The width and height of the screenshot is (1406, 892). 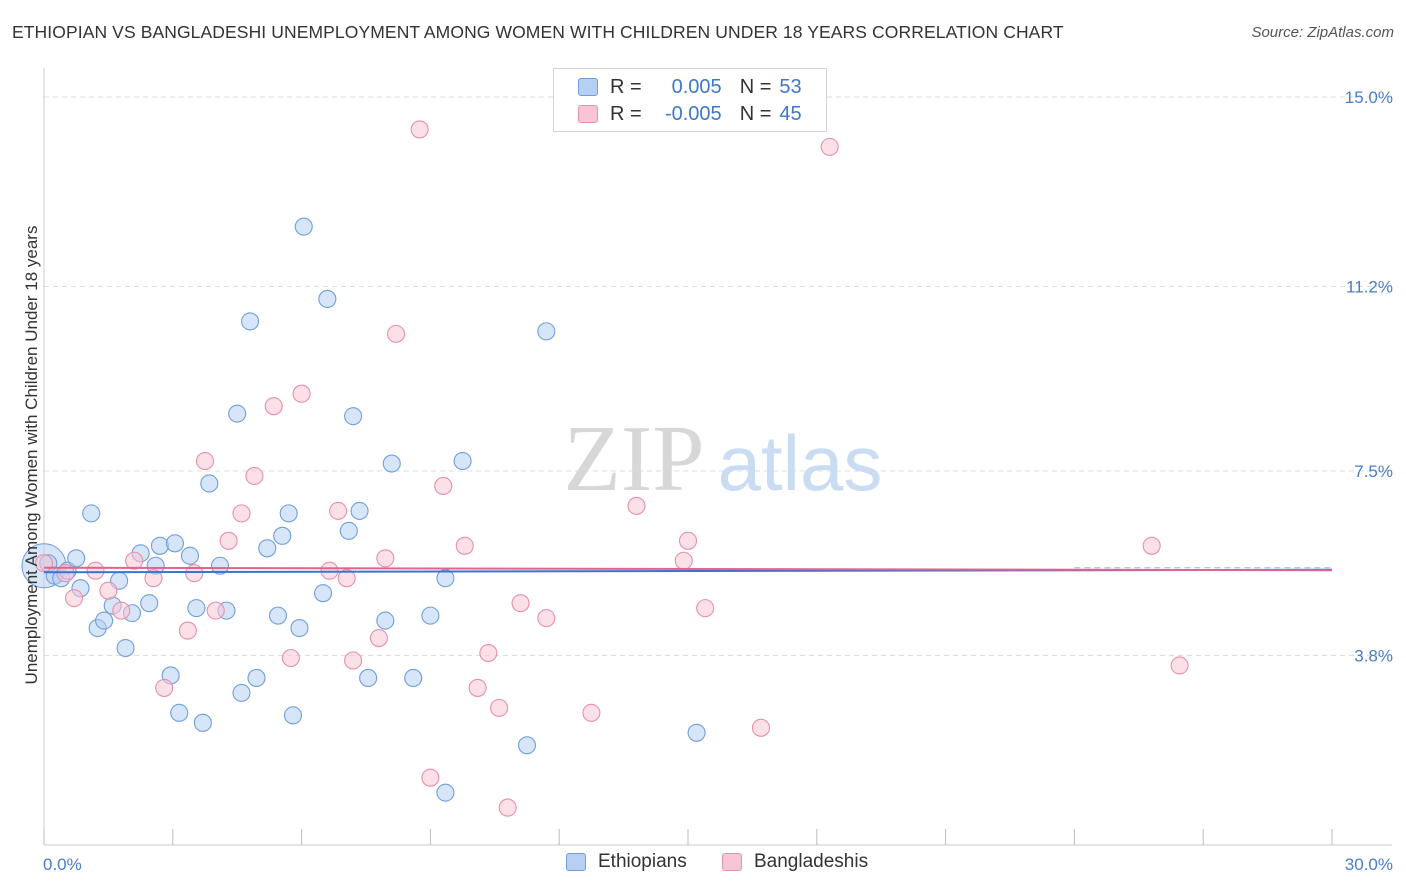 I want to click on series-legend: Ethiopians Bangladeshis, so click(x=703, y=865).